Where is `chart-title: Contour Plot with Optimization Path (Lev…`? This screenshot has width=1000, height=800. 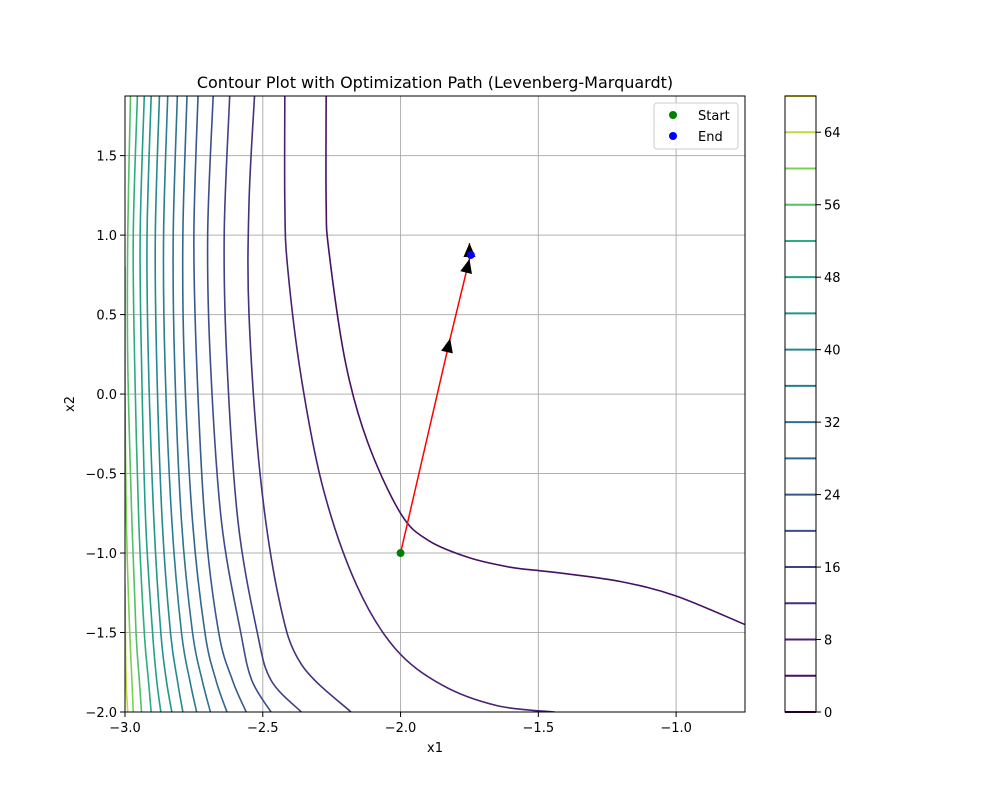 chart-title: Contour Plot with Optimization Path (Lev… is located at coordinates (435, 82).